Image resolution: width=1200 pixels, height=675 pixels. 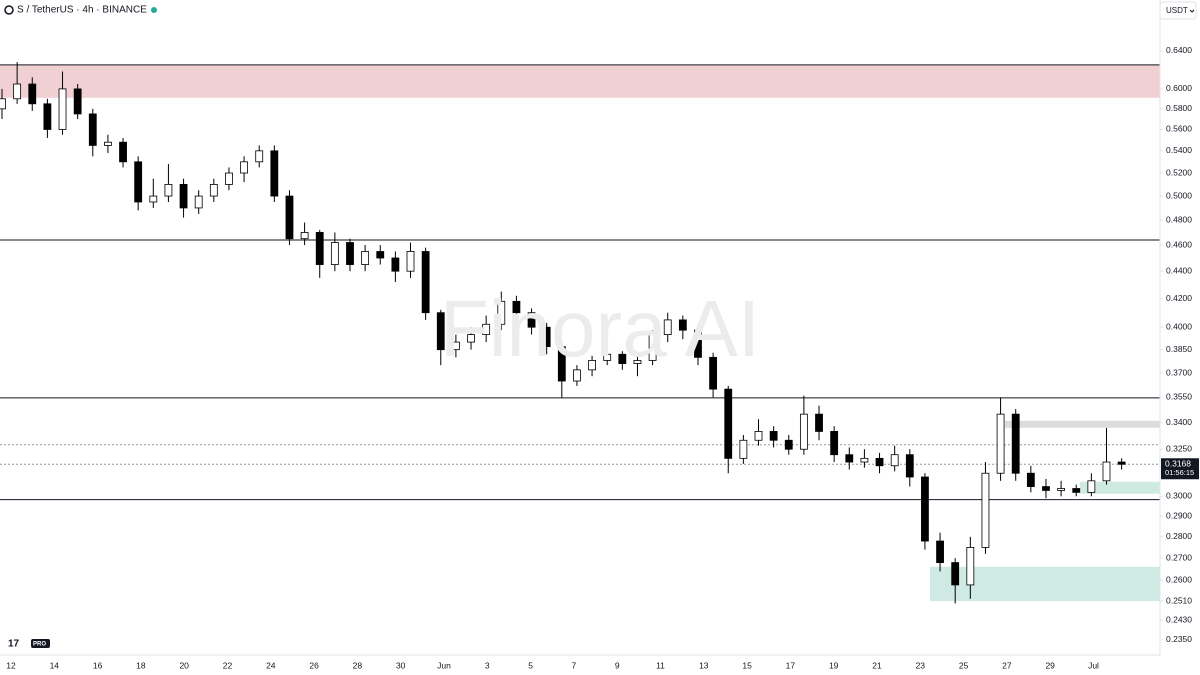 What do you see at coordinates (1179, 422) in the screenshot?
I see `y-tick-label: 0.3400` at bounding box center [1179, 422].